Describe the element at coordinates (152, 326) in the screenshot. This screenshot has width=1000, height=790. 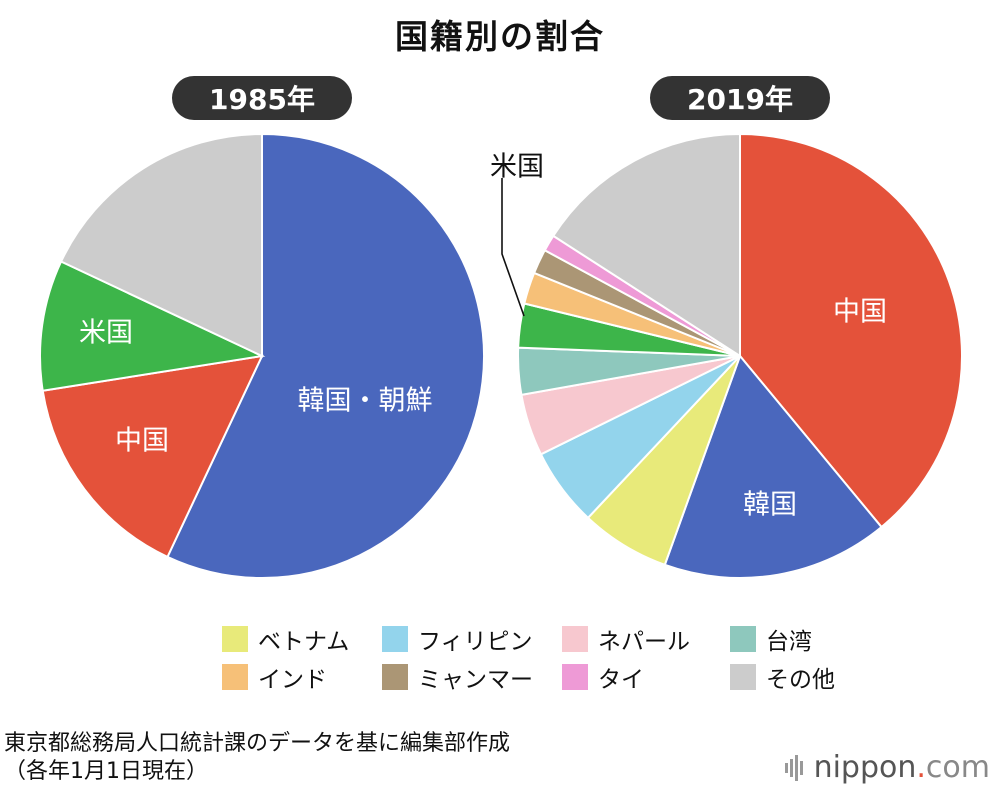
I see `slice-1985年-usa` at that location.